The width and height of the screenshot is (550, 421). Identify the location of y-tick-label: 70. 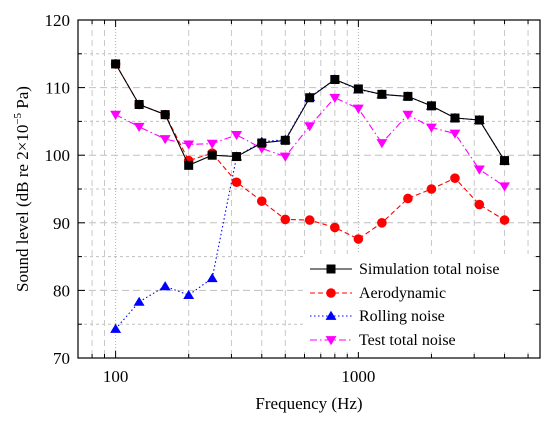
(61, 358).